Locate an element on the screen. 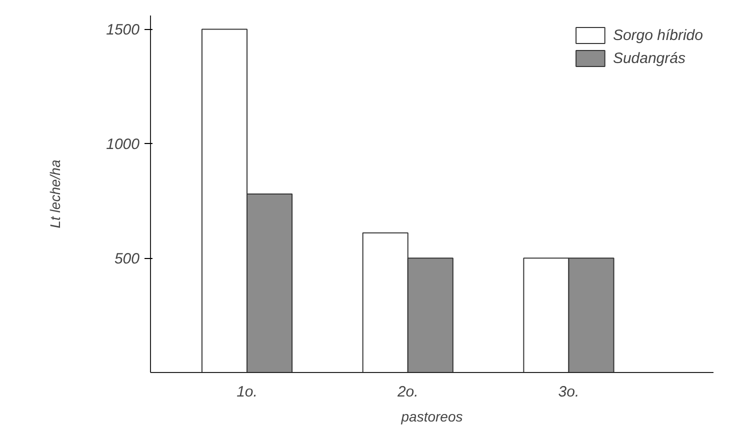 The image size is (743, 432). y-tick-label: 500 is located at coordinates (127, 259).